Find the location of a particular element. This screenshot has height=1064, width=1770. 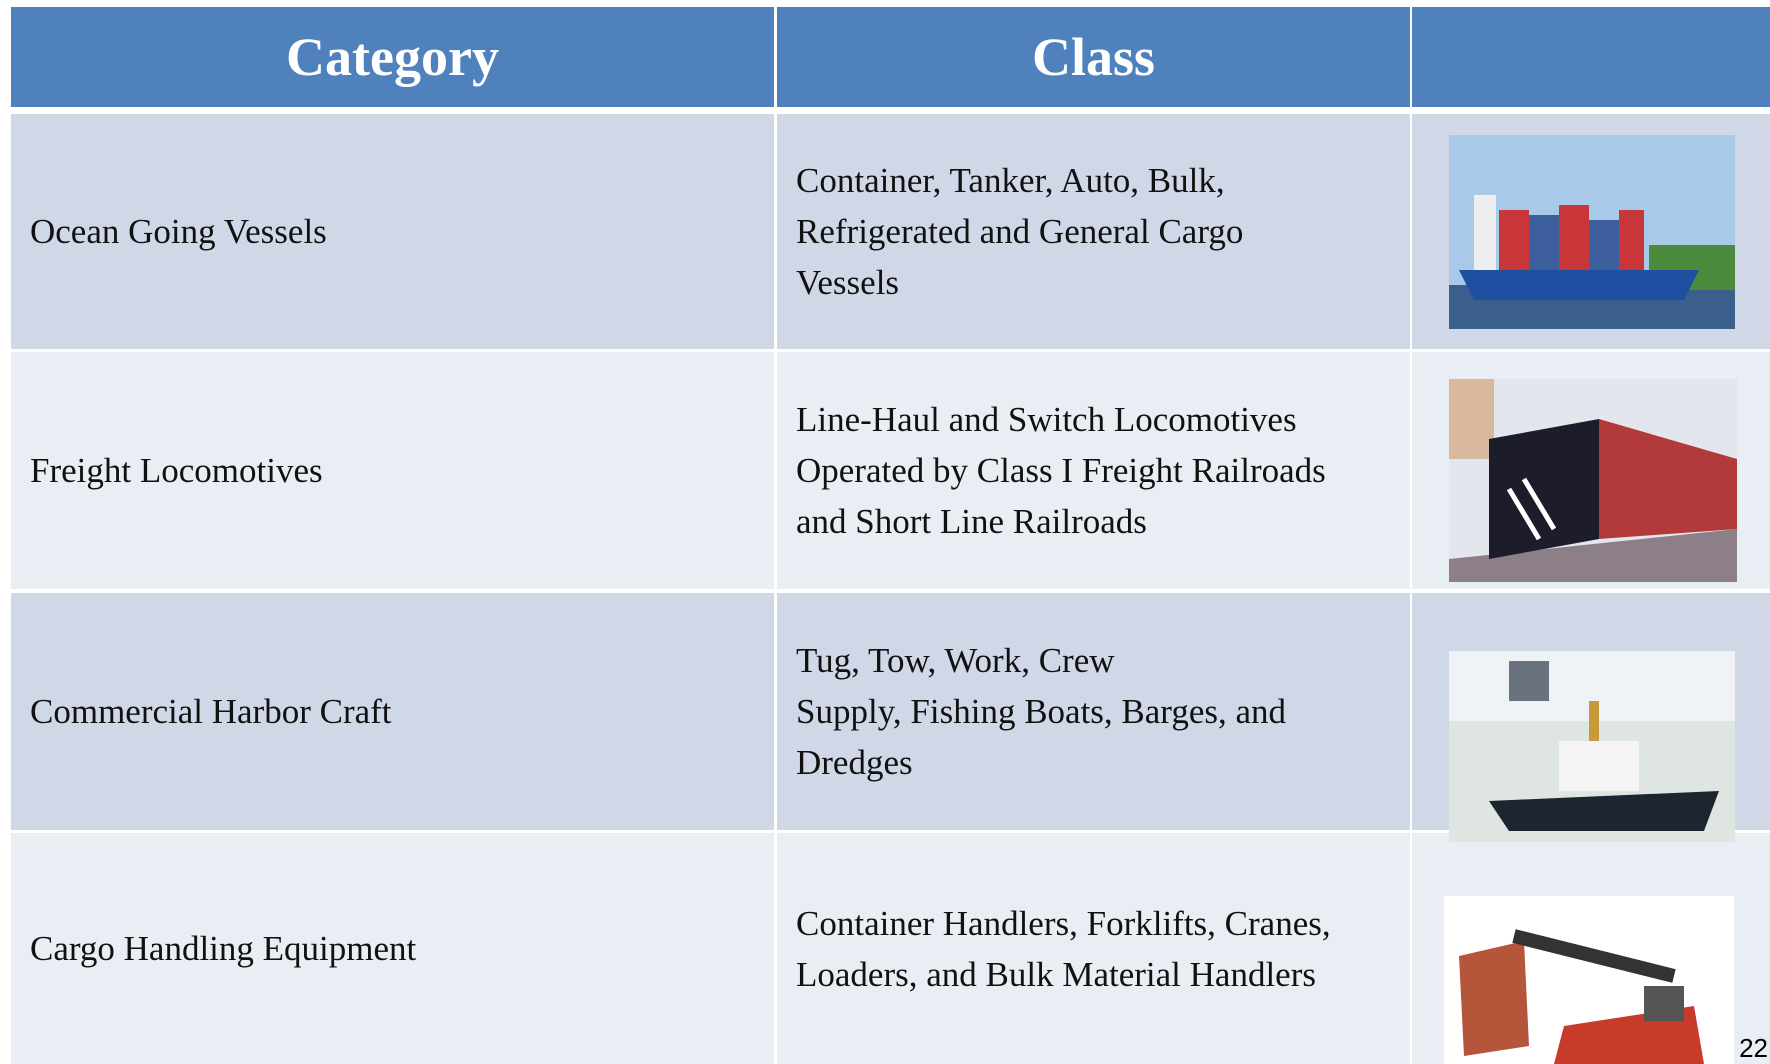

category-cell: Commercial Harbor Craft is located at coordinates (392, 711).